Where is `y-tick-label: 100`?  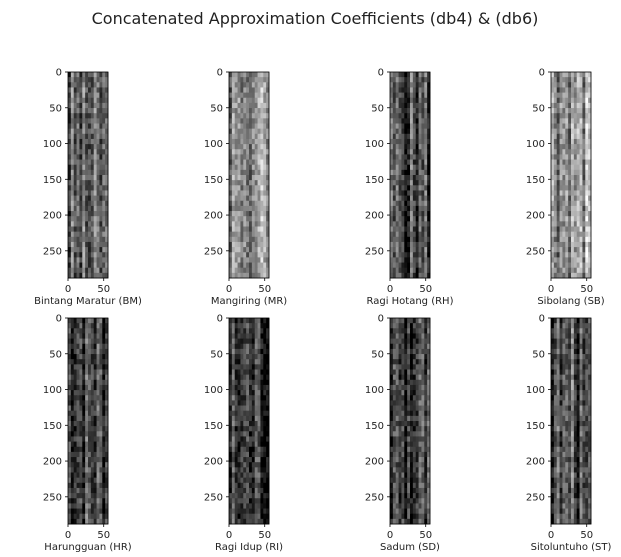
y-tick-label: 100 is located at coordinates (374, 144).